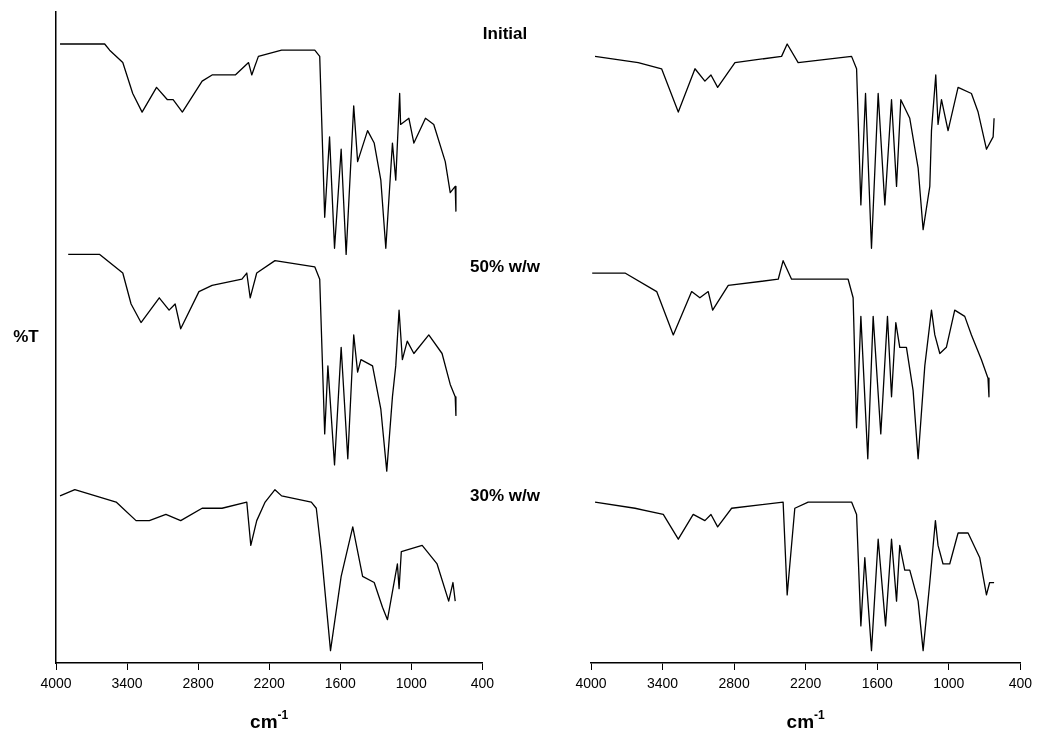 The image size is (1038, 752). I want to click on text: Initial, so click(505, 34).